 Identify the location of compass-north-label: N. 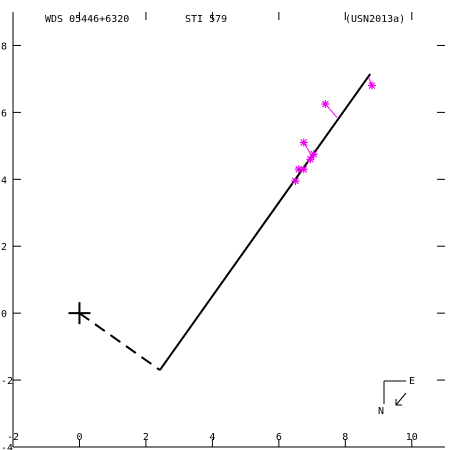
(381, 411).